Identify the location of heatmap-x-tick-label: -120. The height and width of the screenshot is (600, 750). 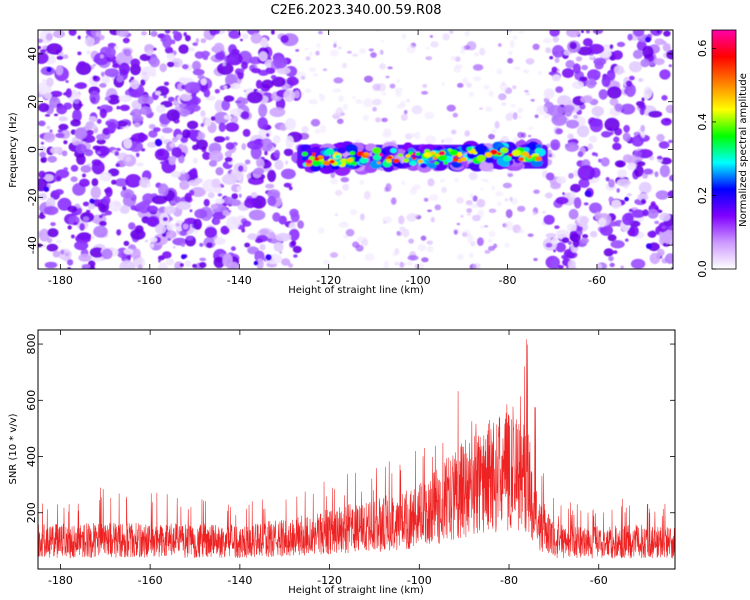
(328, 280).